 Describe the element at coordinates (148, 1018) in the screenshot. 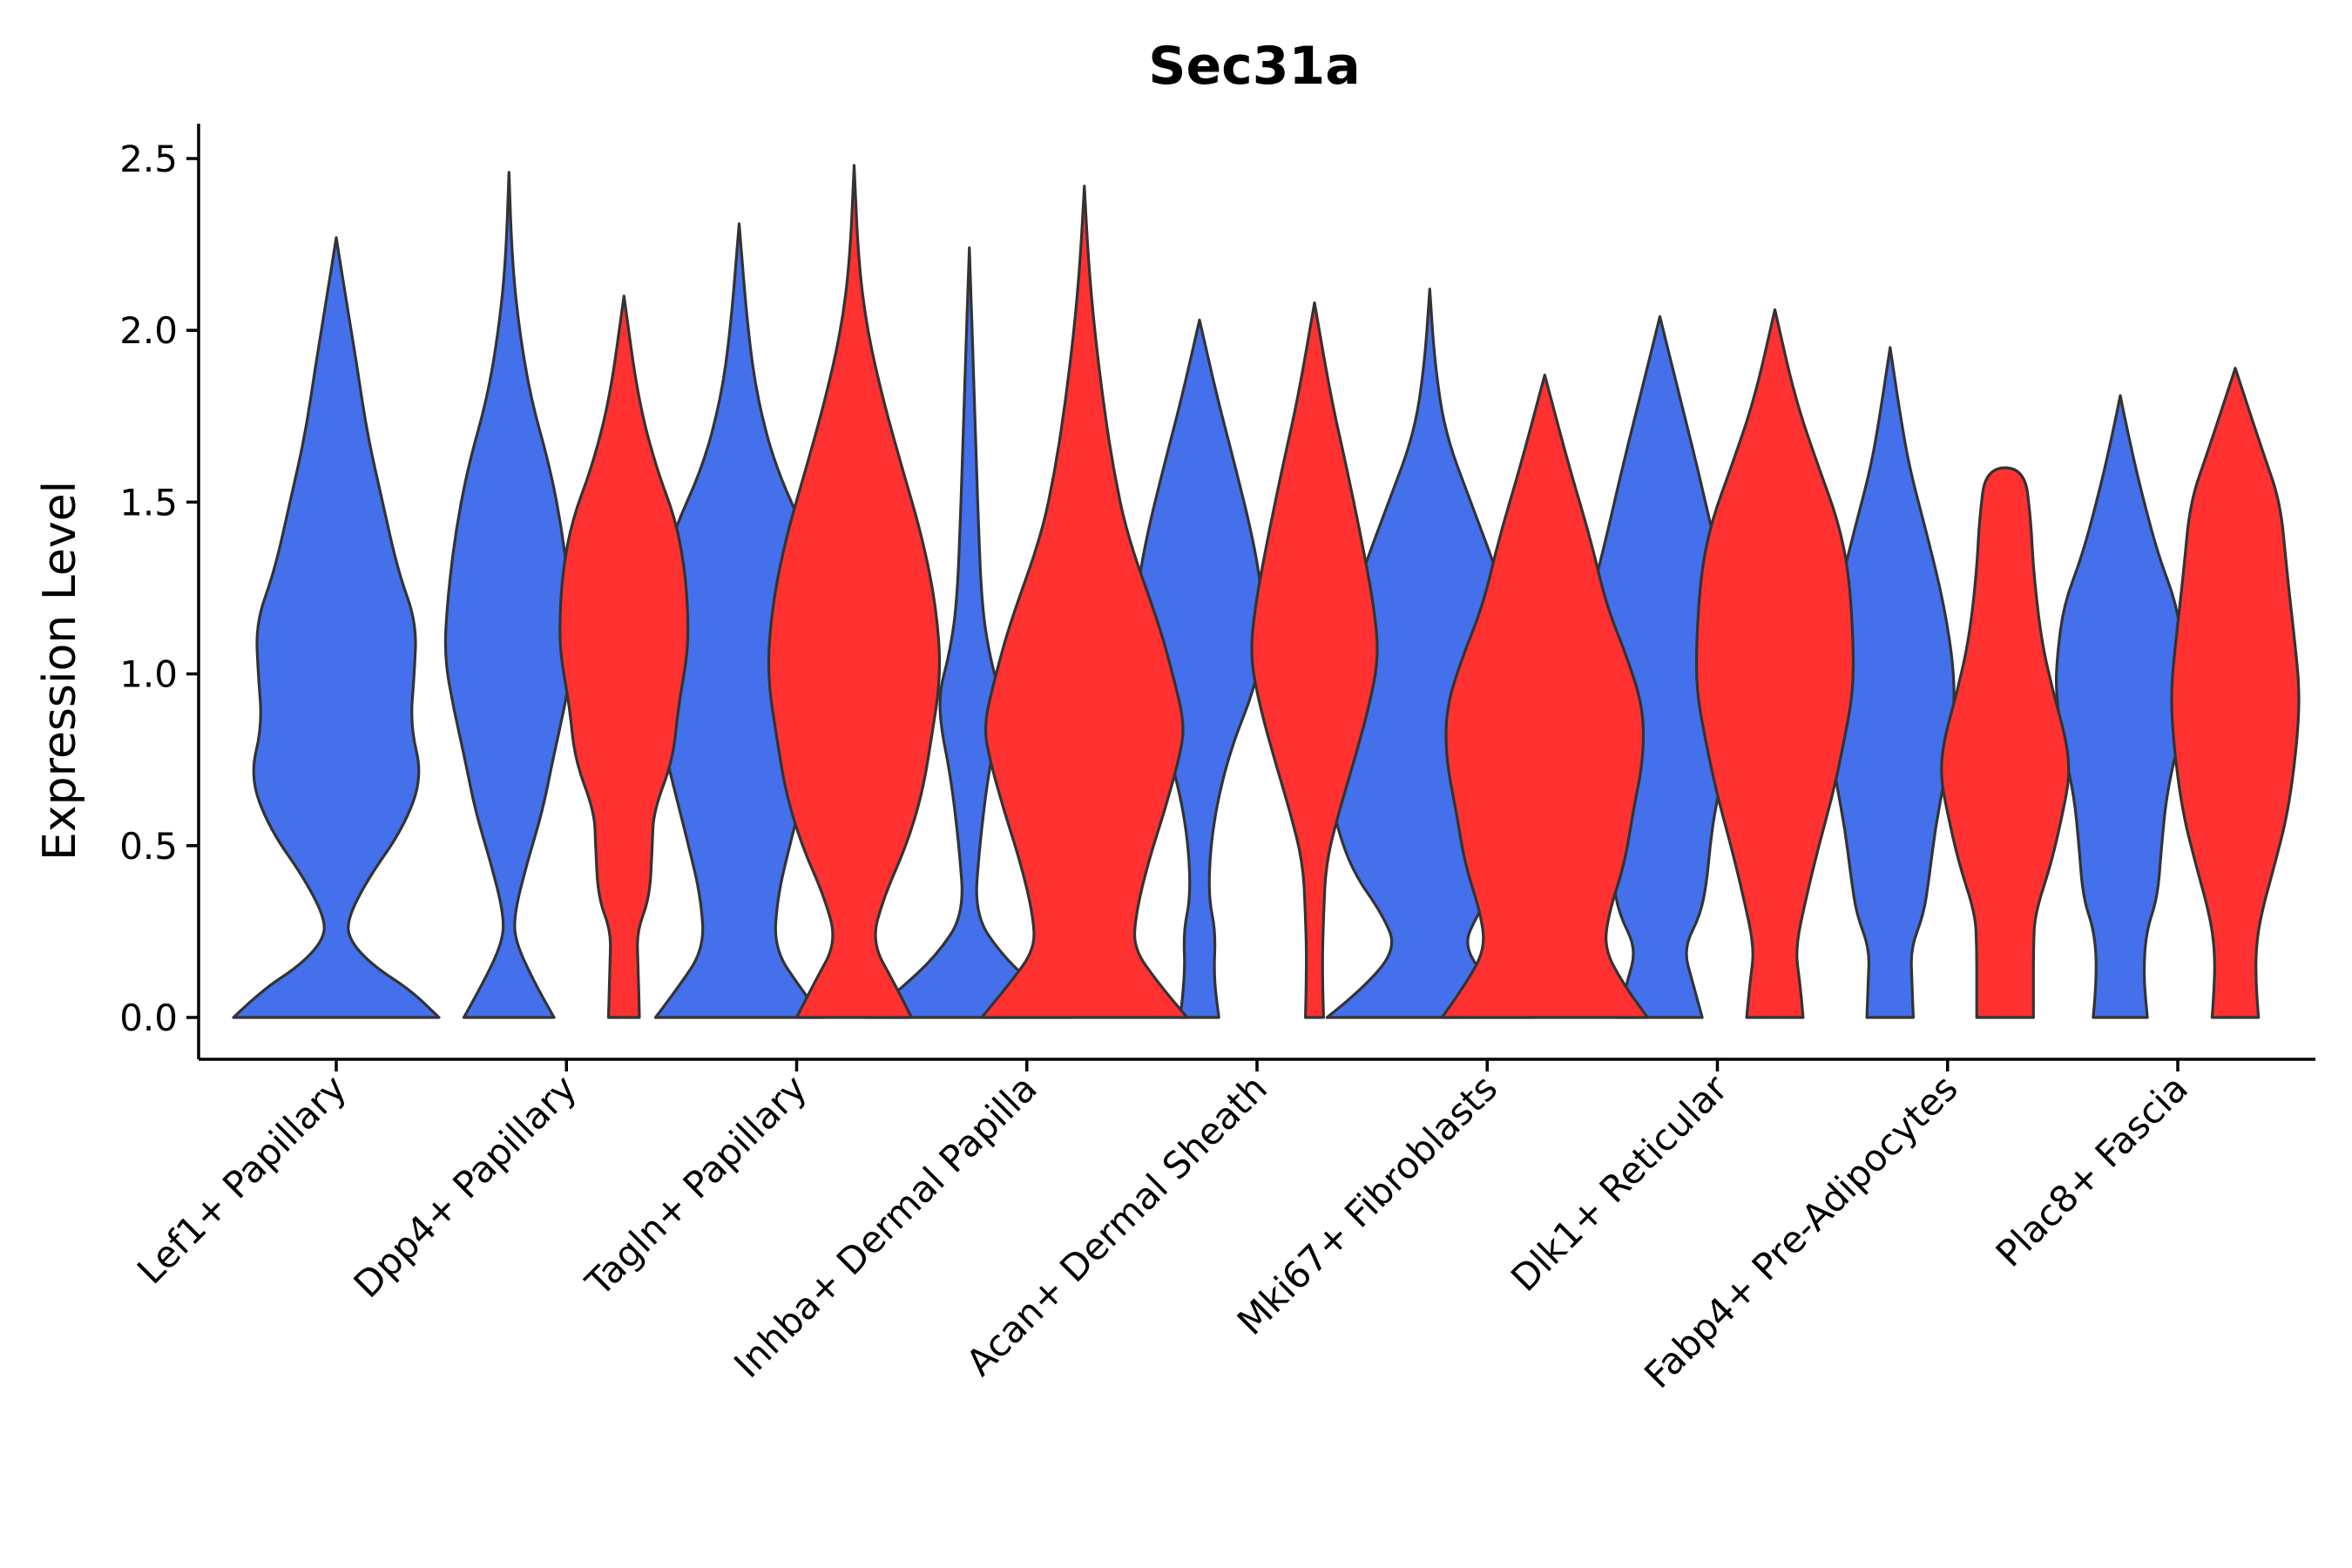

I see `y-tick-label: 0.0` at that location.